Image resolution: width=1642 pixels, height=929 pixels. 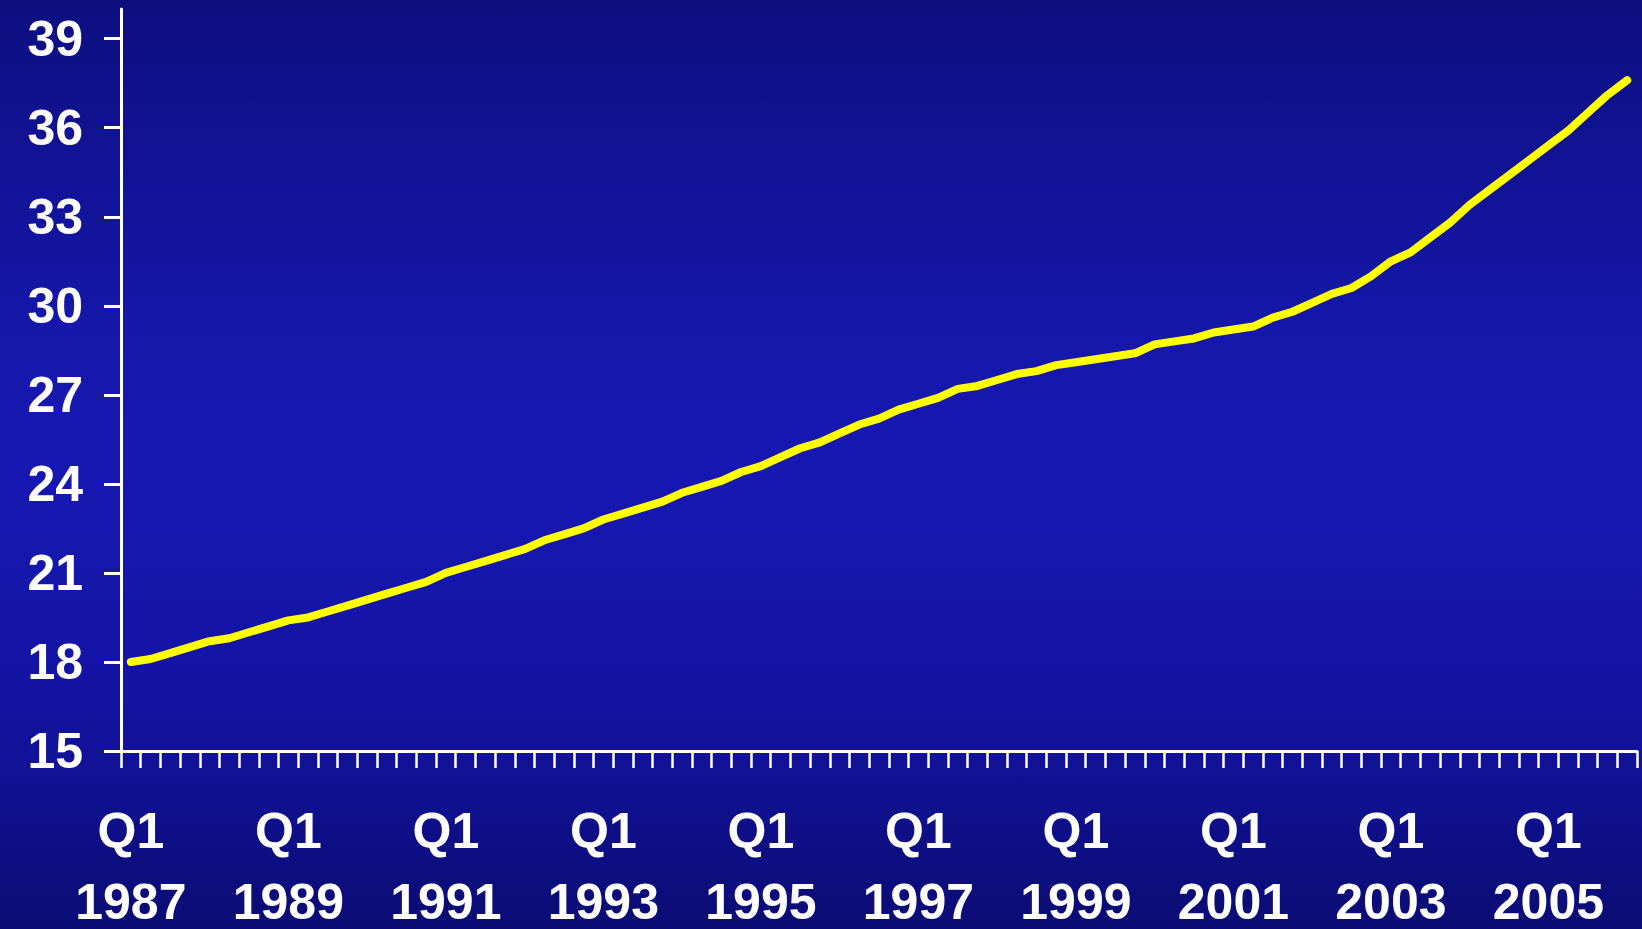 I want to click on y-tick-label: 33, so click(x=55, y=216).